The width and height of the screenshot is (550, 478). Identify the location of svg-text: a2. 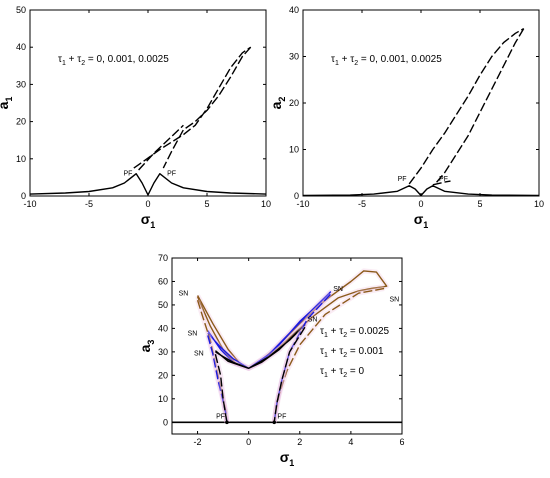
(277, 103).